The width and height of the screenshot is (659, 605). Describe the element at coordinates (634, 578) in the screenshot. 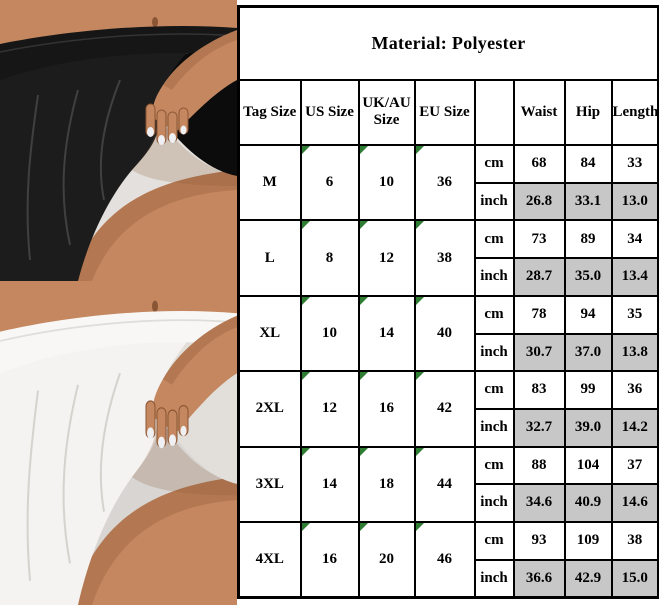

I see `length-value-cell: 15.0` at that location.